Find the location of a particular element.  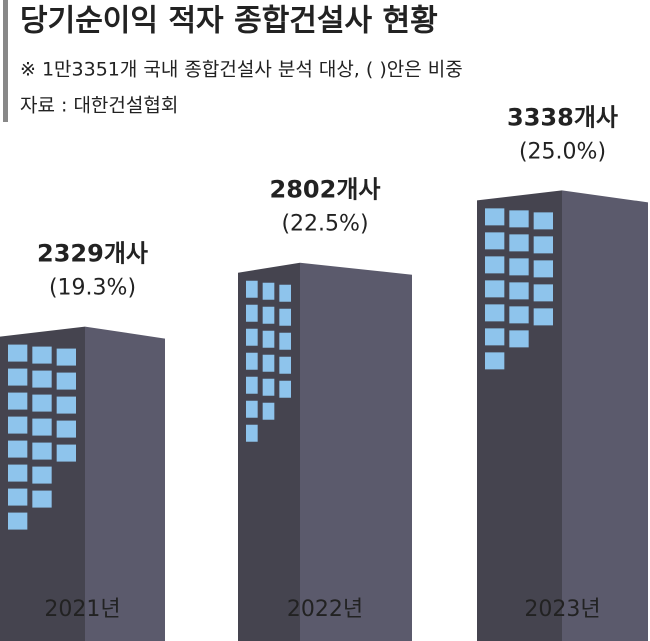

share-label: (25.0%) is located at coordinates (562, 151).